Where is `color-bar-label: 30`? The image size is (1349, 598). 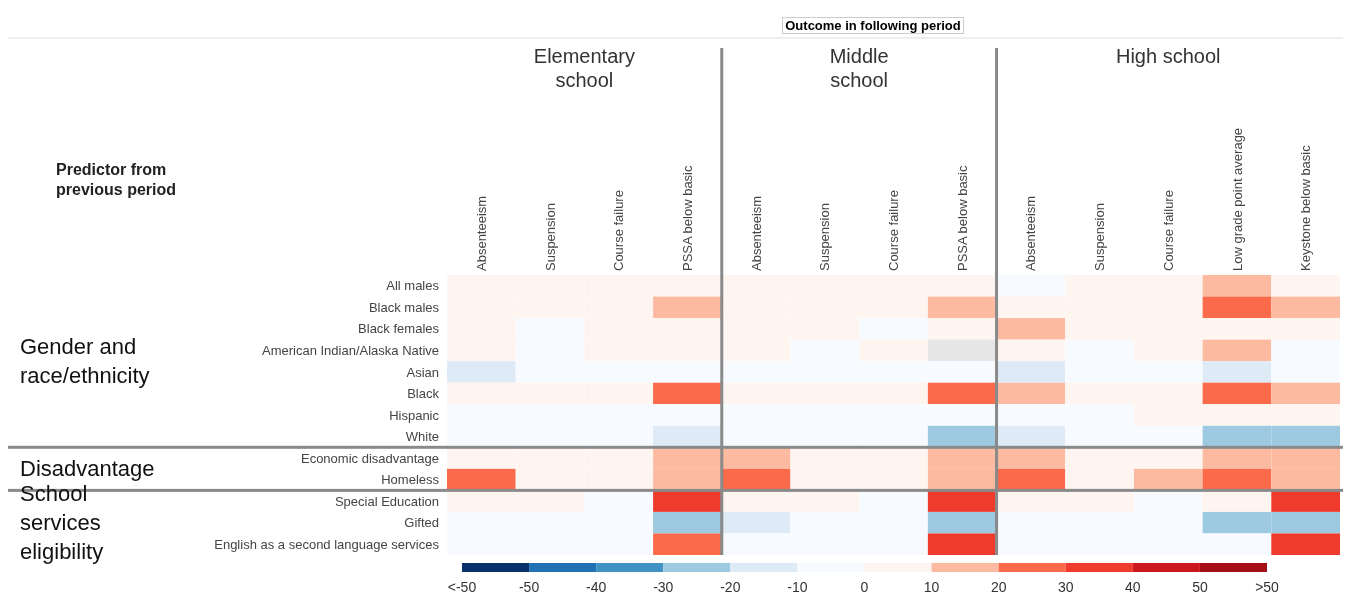 color-bar-label: 30 is located at coordinates (1065, 587).